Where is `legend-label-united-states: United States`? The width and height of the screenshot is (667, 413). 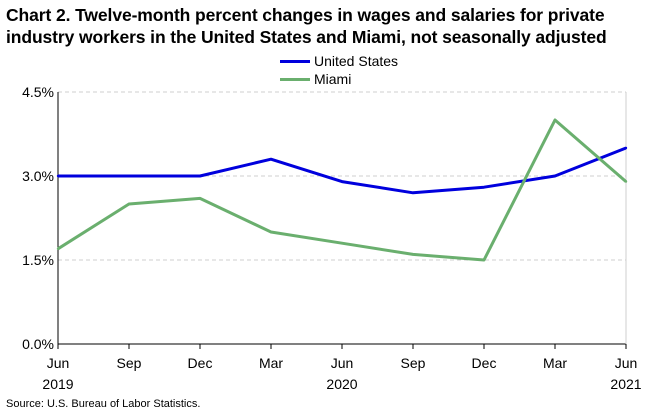
legend-label-united-states: United States is located at coordinates (356, 61).